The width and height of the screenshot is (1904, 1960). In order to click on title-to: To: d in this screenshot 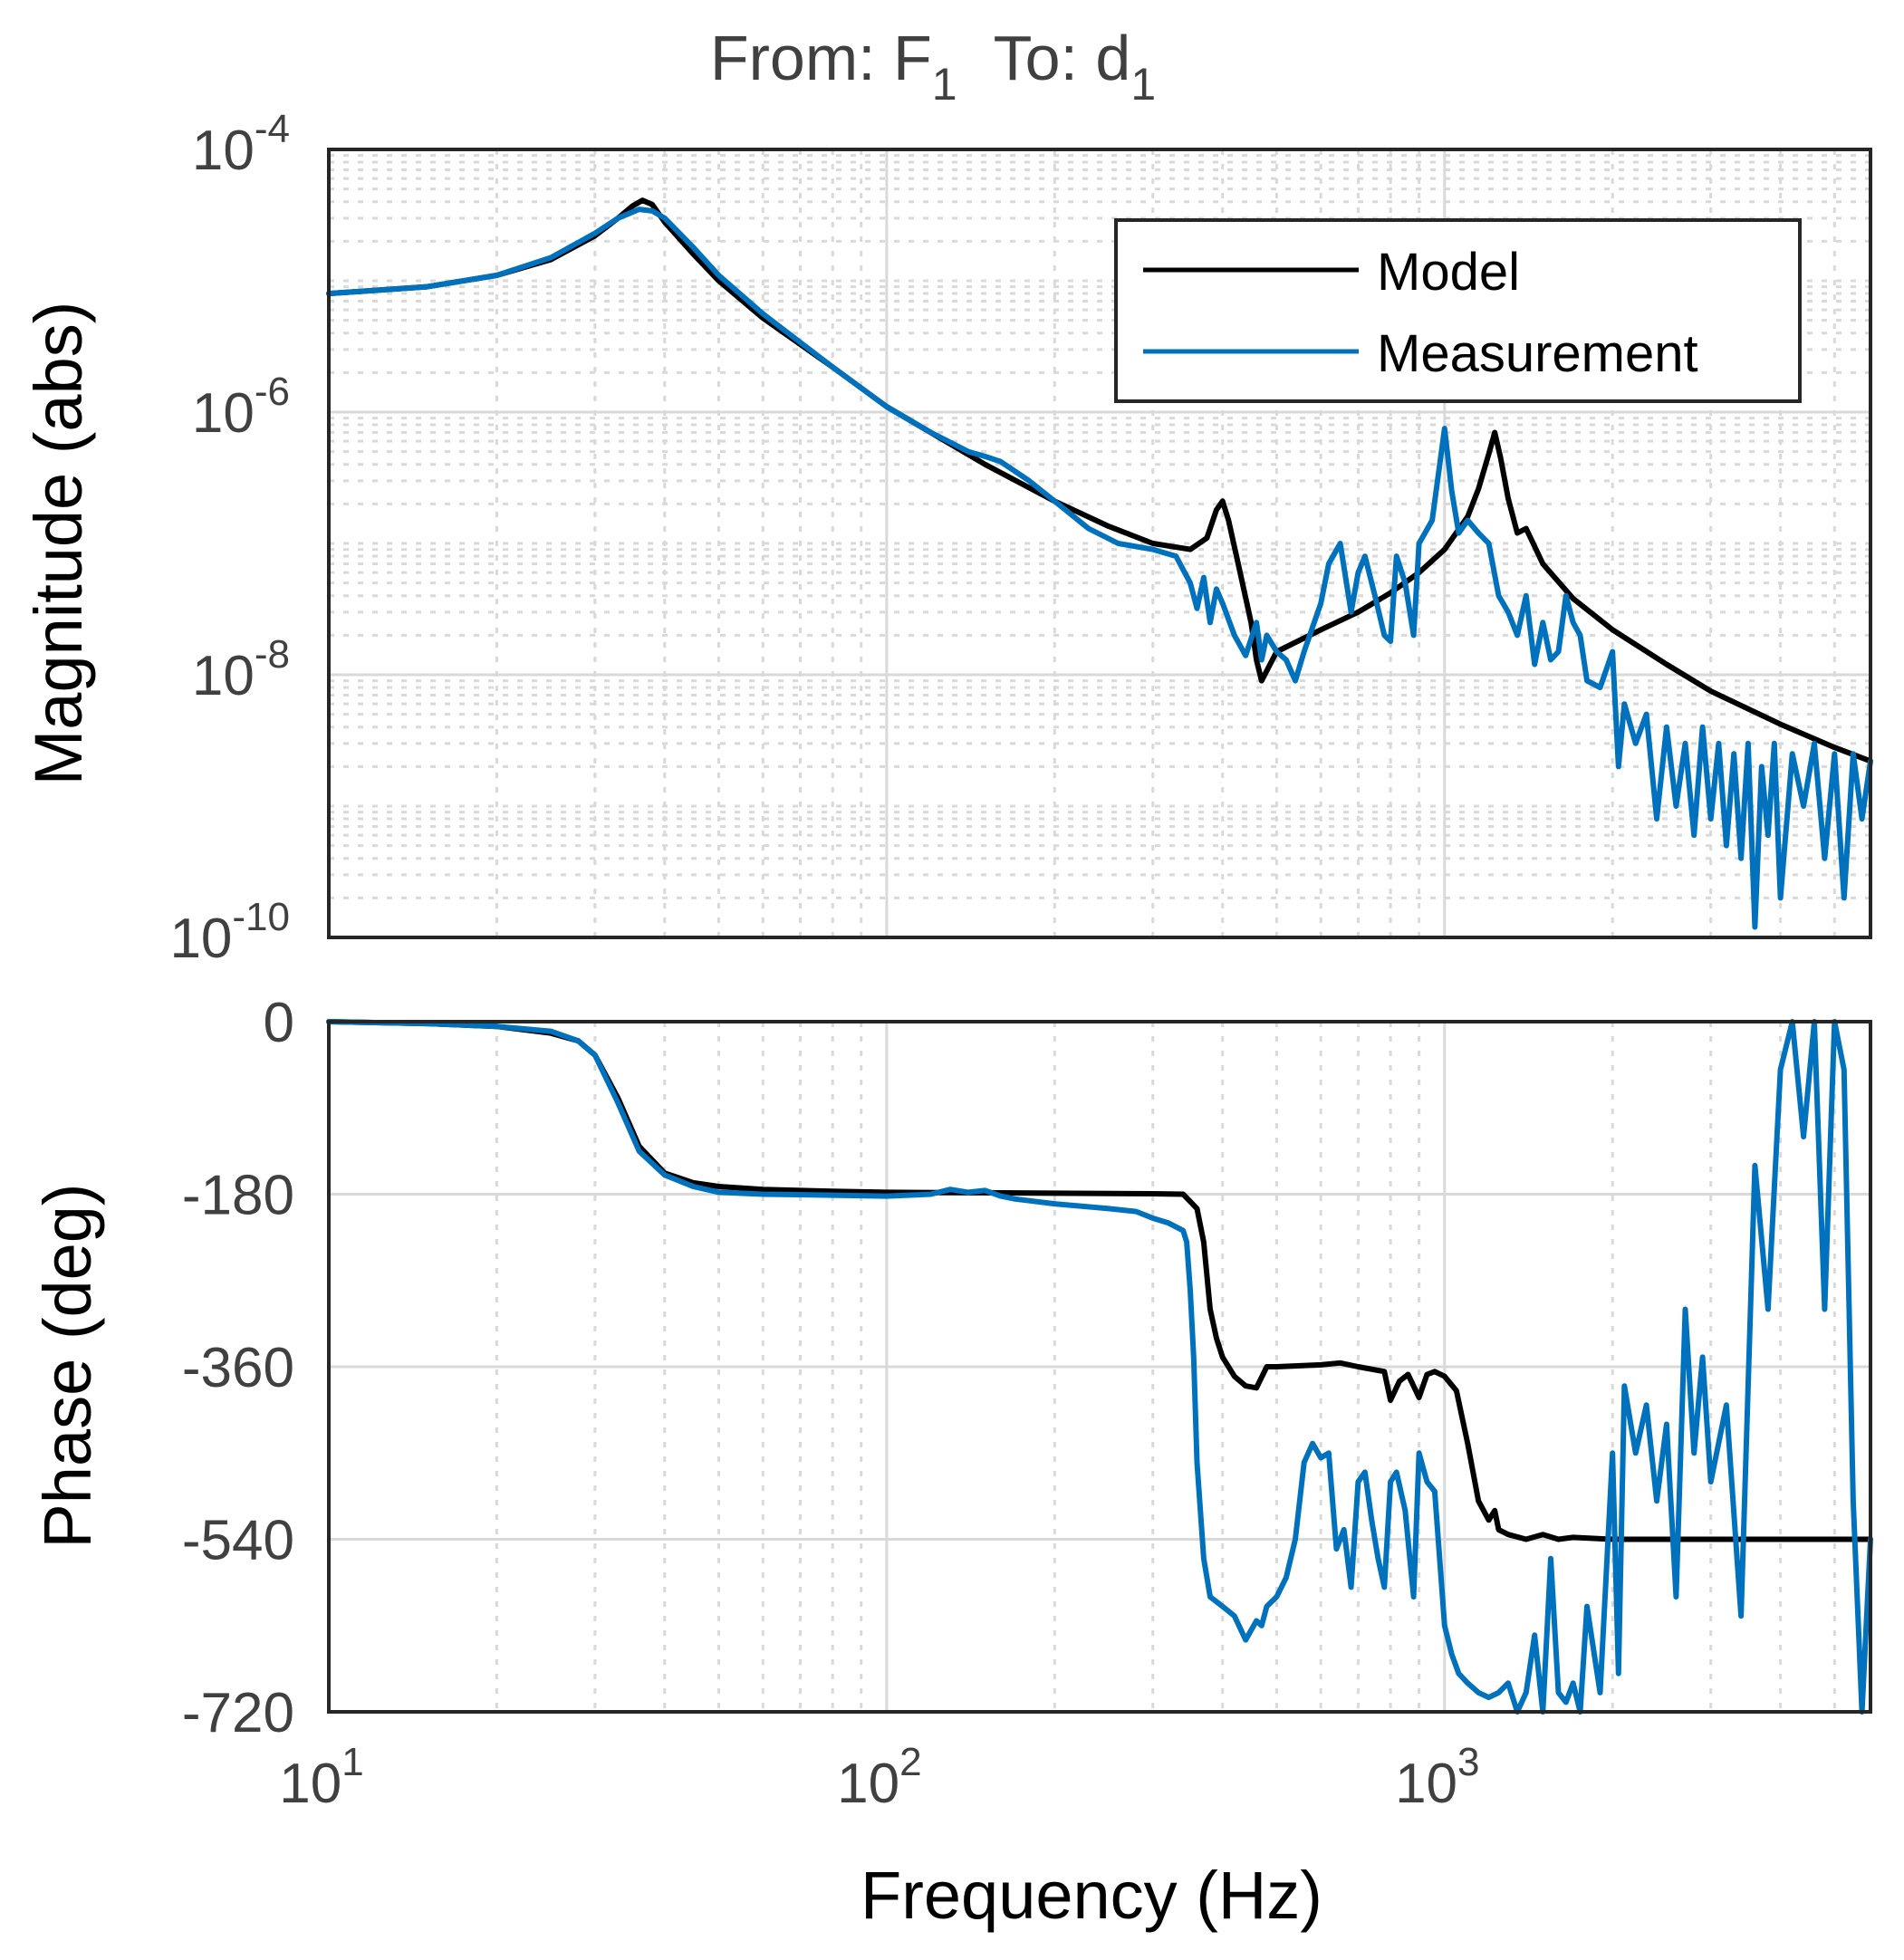, I will do `click(1063, 58)`.